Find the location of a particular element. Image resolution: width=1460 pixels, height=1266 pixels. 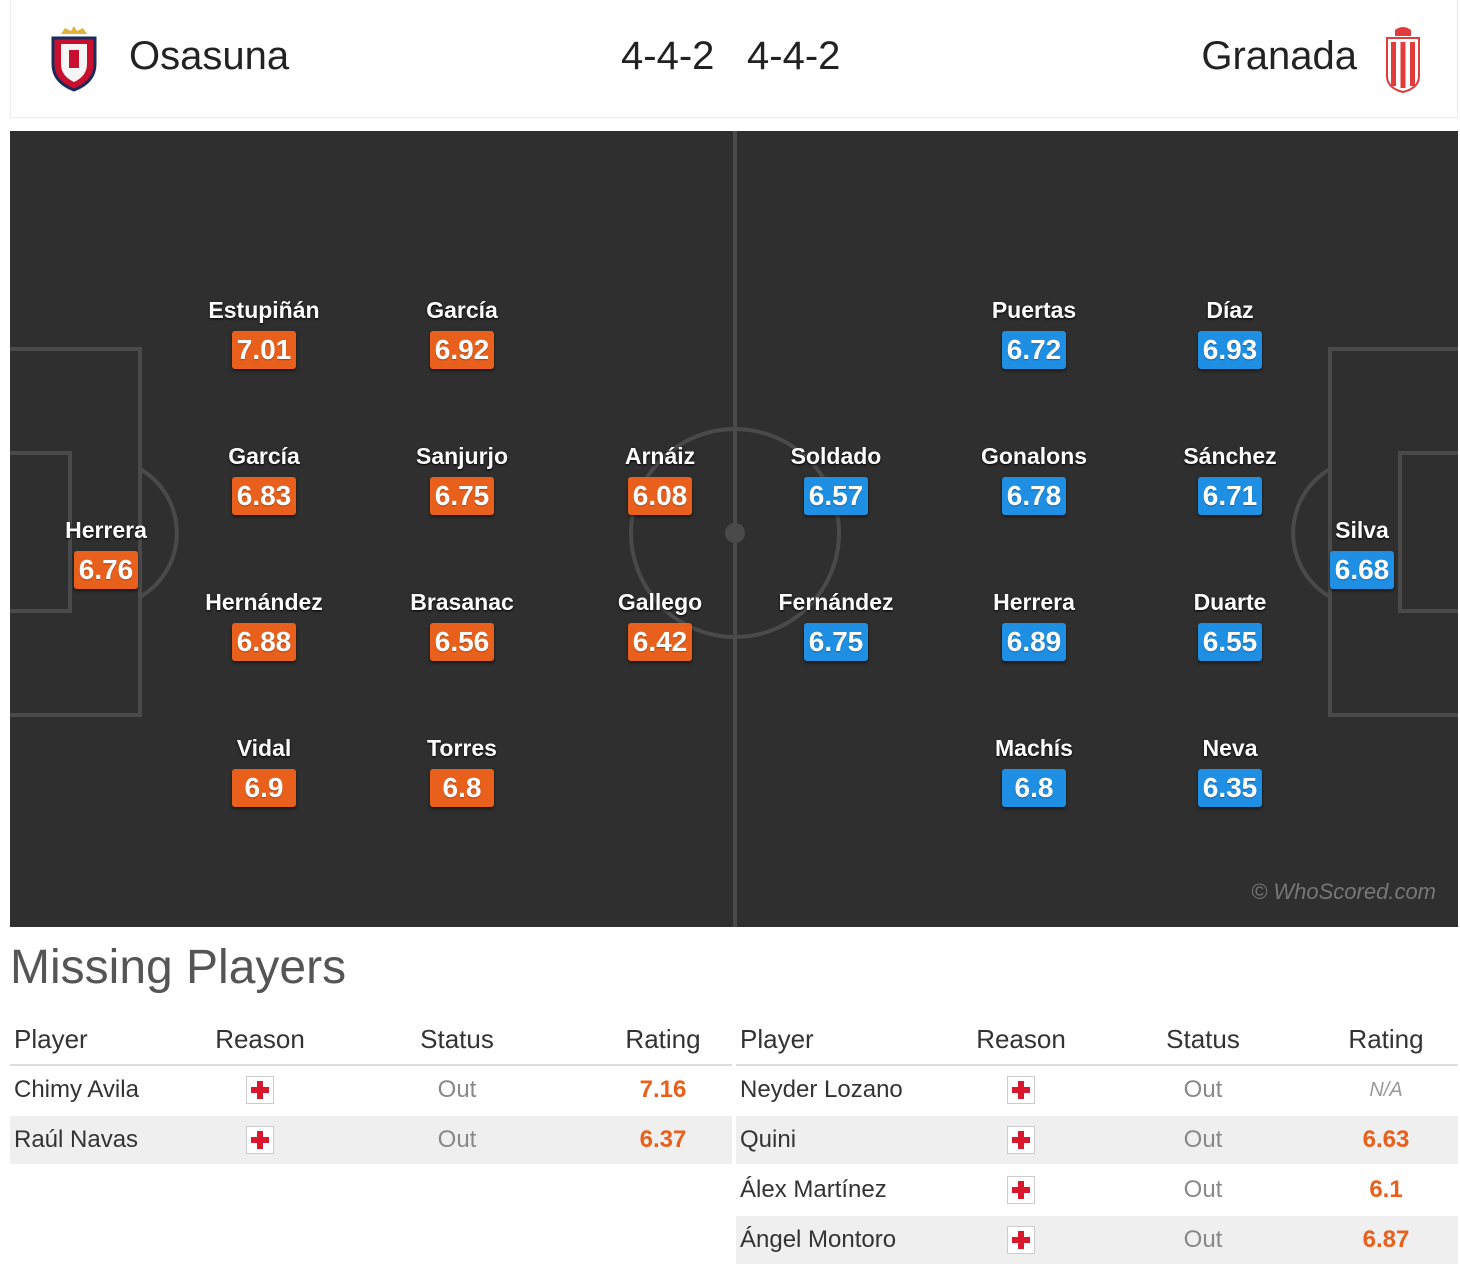

home-player: García 6.92 is located at coordinates (462, 333).